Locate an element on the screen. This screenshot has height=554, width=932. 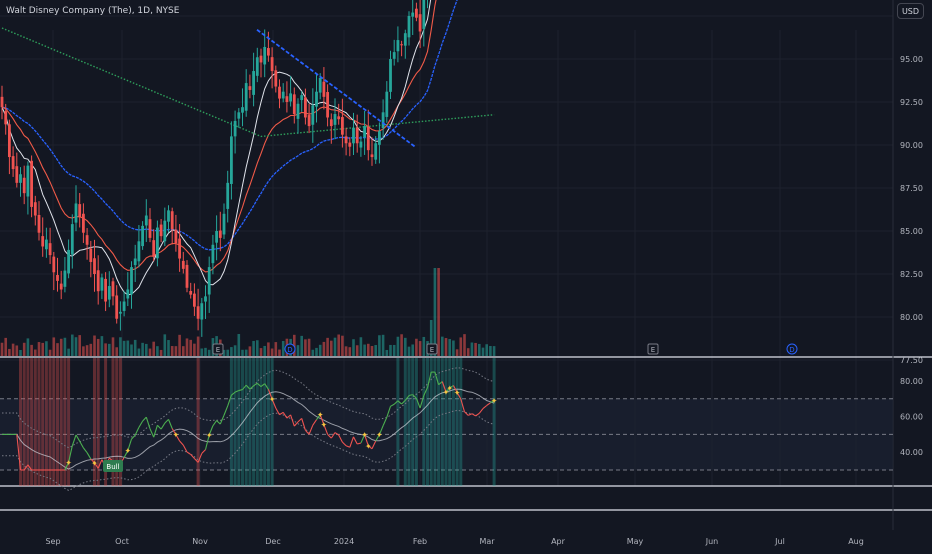
rsi-ma-line is located at coordinates (248, 429).